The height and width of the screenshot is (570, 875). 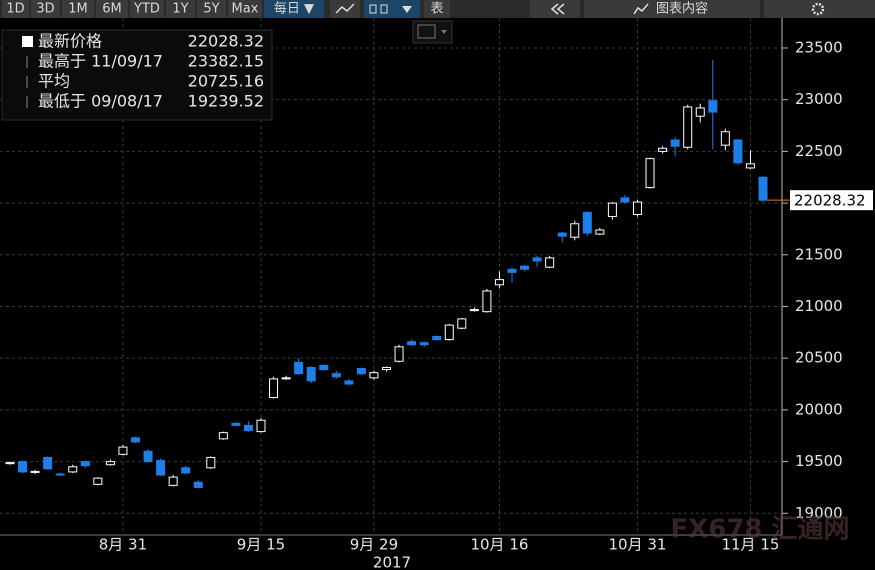 I want to click on chart-content-label: 图表内容, so click(x=682, y=9).